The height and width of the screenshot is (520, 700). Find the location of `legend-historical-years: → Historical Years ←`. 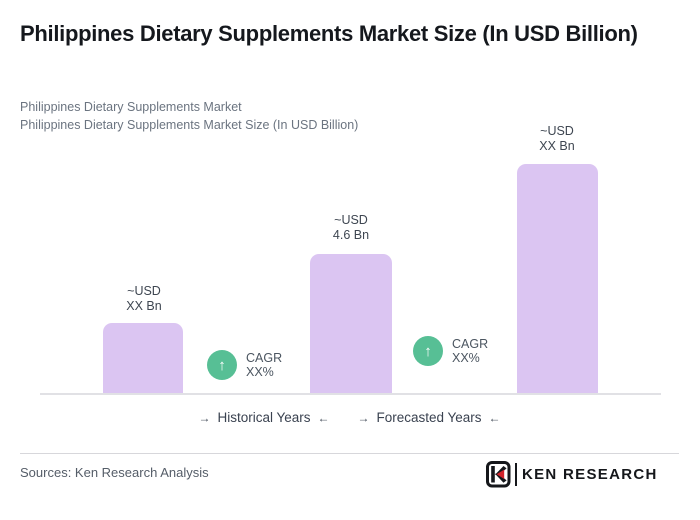

legend-historical-years: → Historical Years ← is located at coordinates (264, 417).